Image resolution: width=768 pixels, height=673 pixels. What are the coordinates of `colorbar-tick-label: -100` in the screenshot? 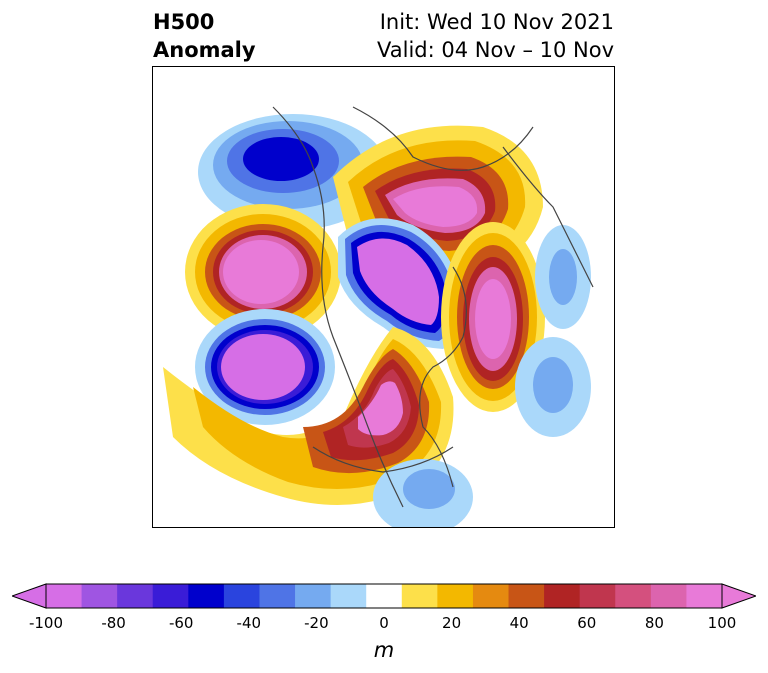 It's located at (46, 623).